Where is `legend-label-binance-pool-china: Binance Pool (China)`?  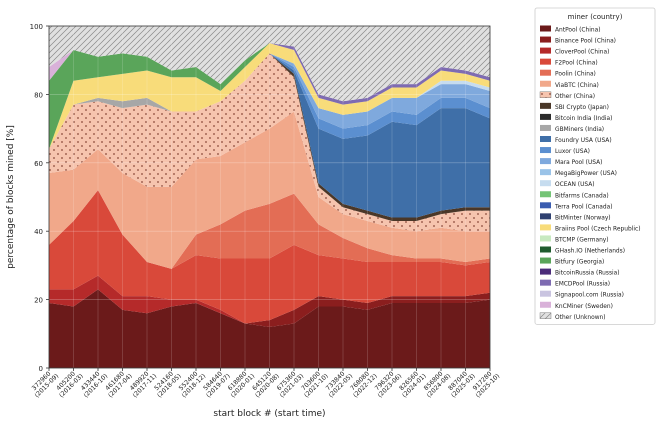 legend-label-binance-pool-china: Binance Pool (China) is located at coordinates (585, 42).